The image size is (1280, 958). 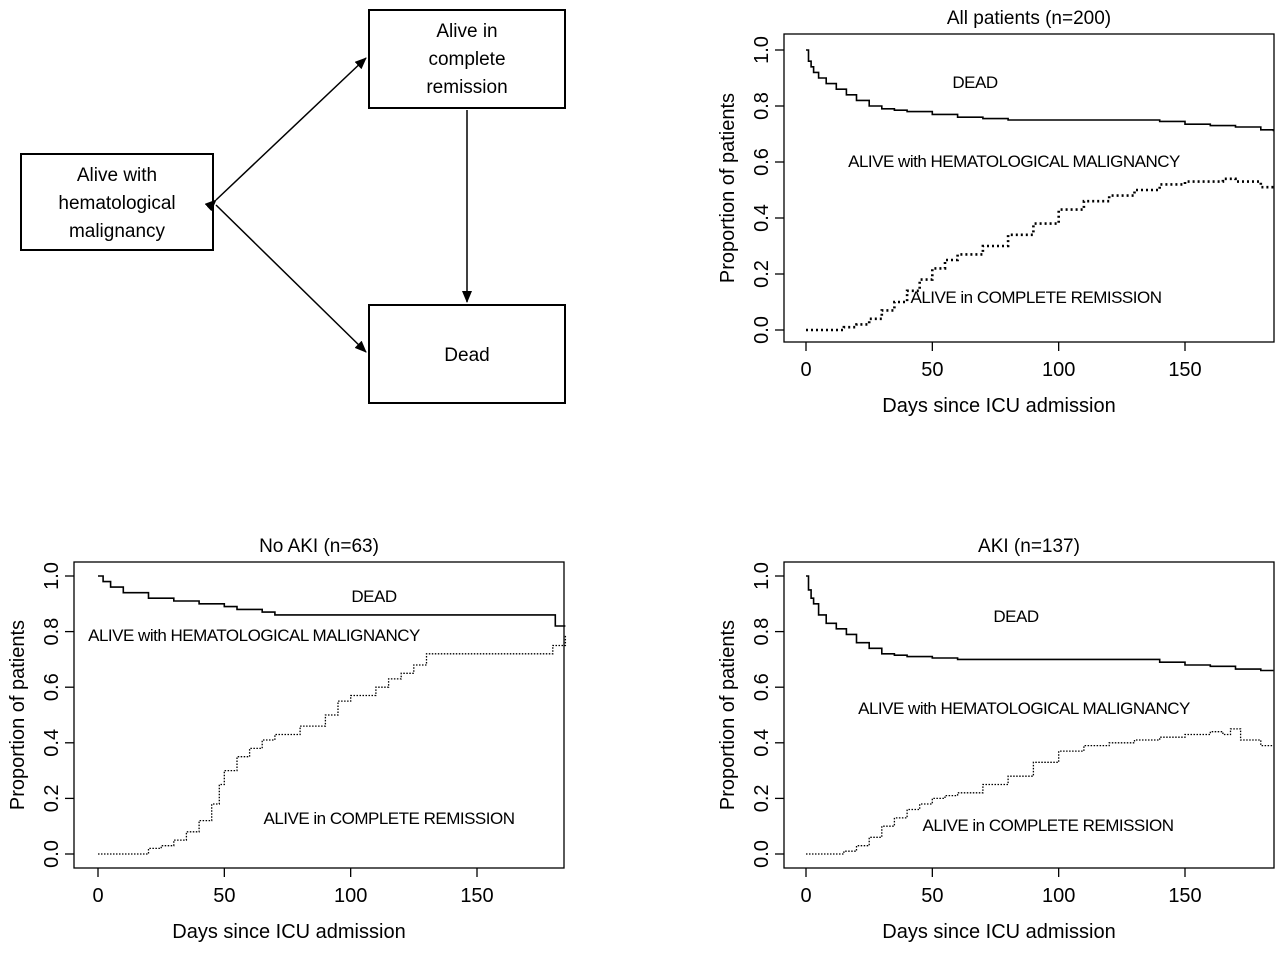 I want to click on state-label-line: hematological, so click(x=116, y=203).